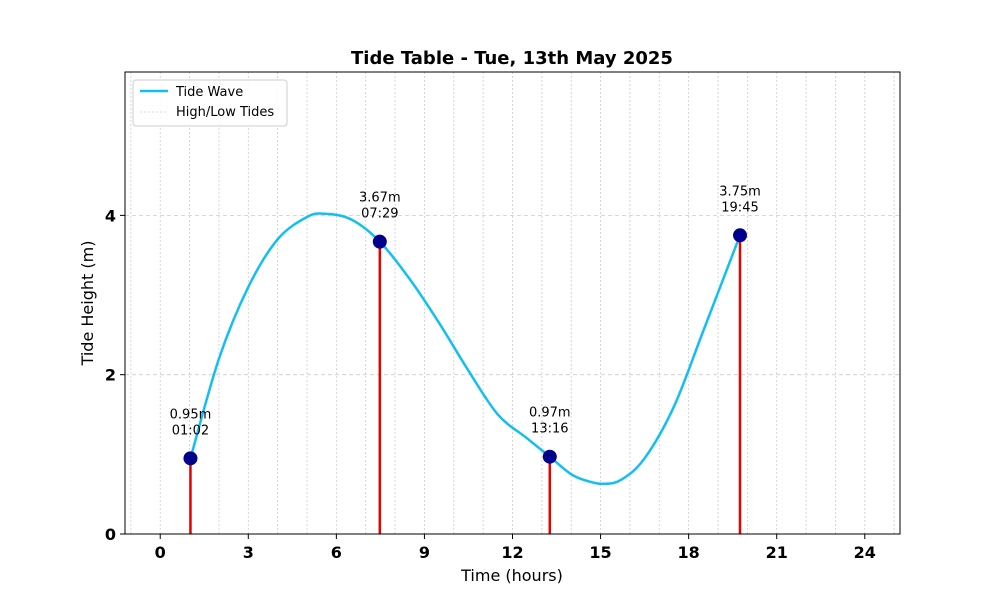 The height and width of the screenshot is (600, 1000). Describe the element at coordinates (380, 198) in the screenshot. I see `tide-height-label: 3.67m` at that location.